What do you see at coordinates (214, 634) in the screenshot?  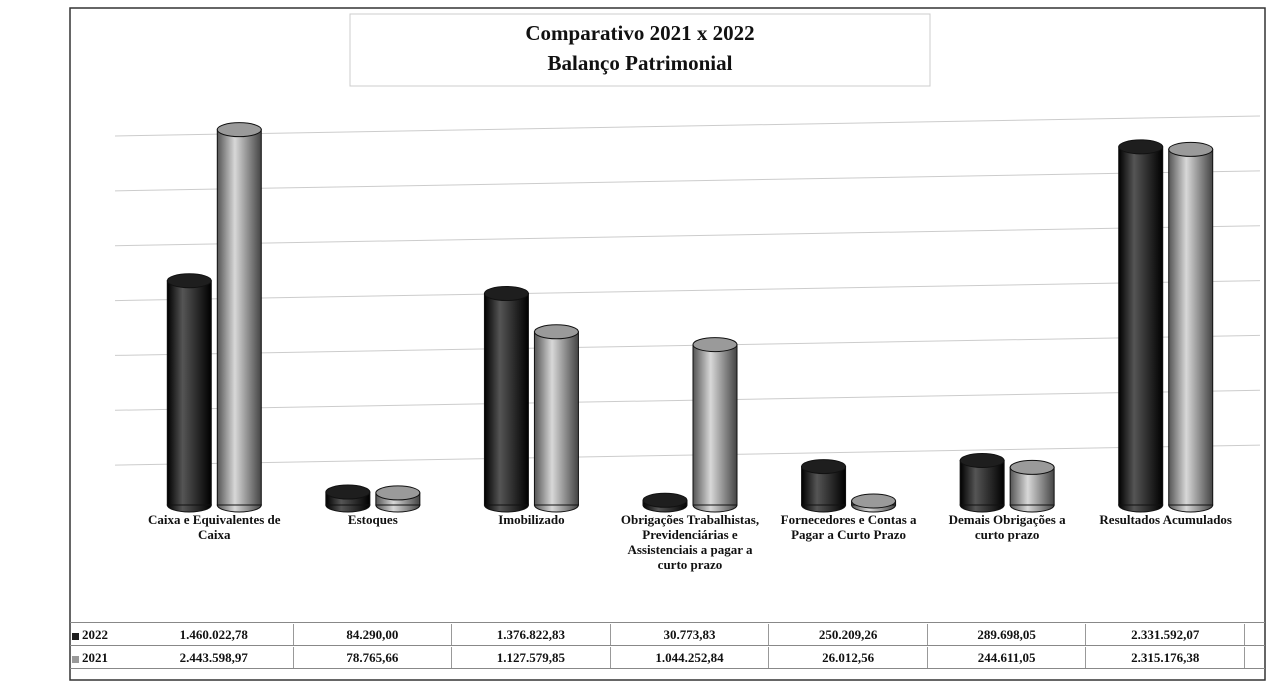 I see `table-value: 1.460.022,78` at bounding box center [214, 634].